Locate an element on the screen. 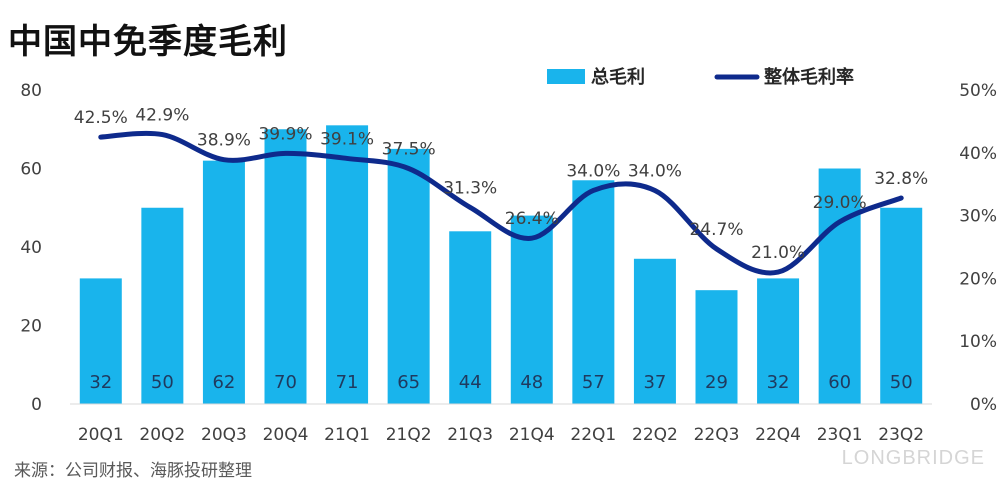  bar-23Q1 is located at coordinates (839, 286).